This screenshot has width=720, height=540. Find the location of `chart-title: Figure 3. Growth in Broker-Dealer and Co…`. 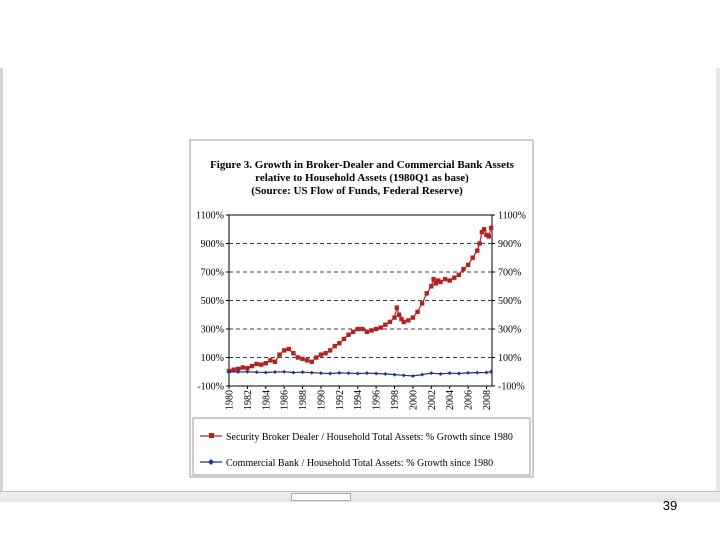

chart-title: Figure 3. Growth in Broker-Dealer and Co… is located at coordinates (362, 178).